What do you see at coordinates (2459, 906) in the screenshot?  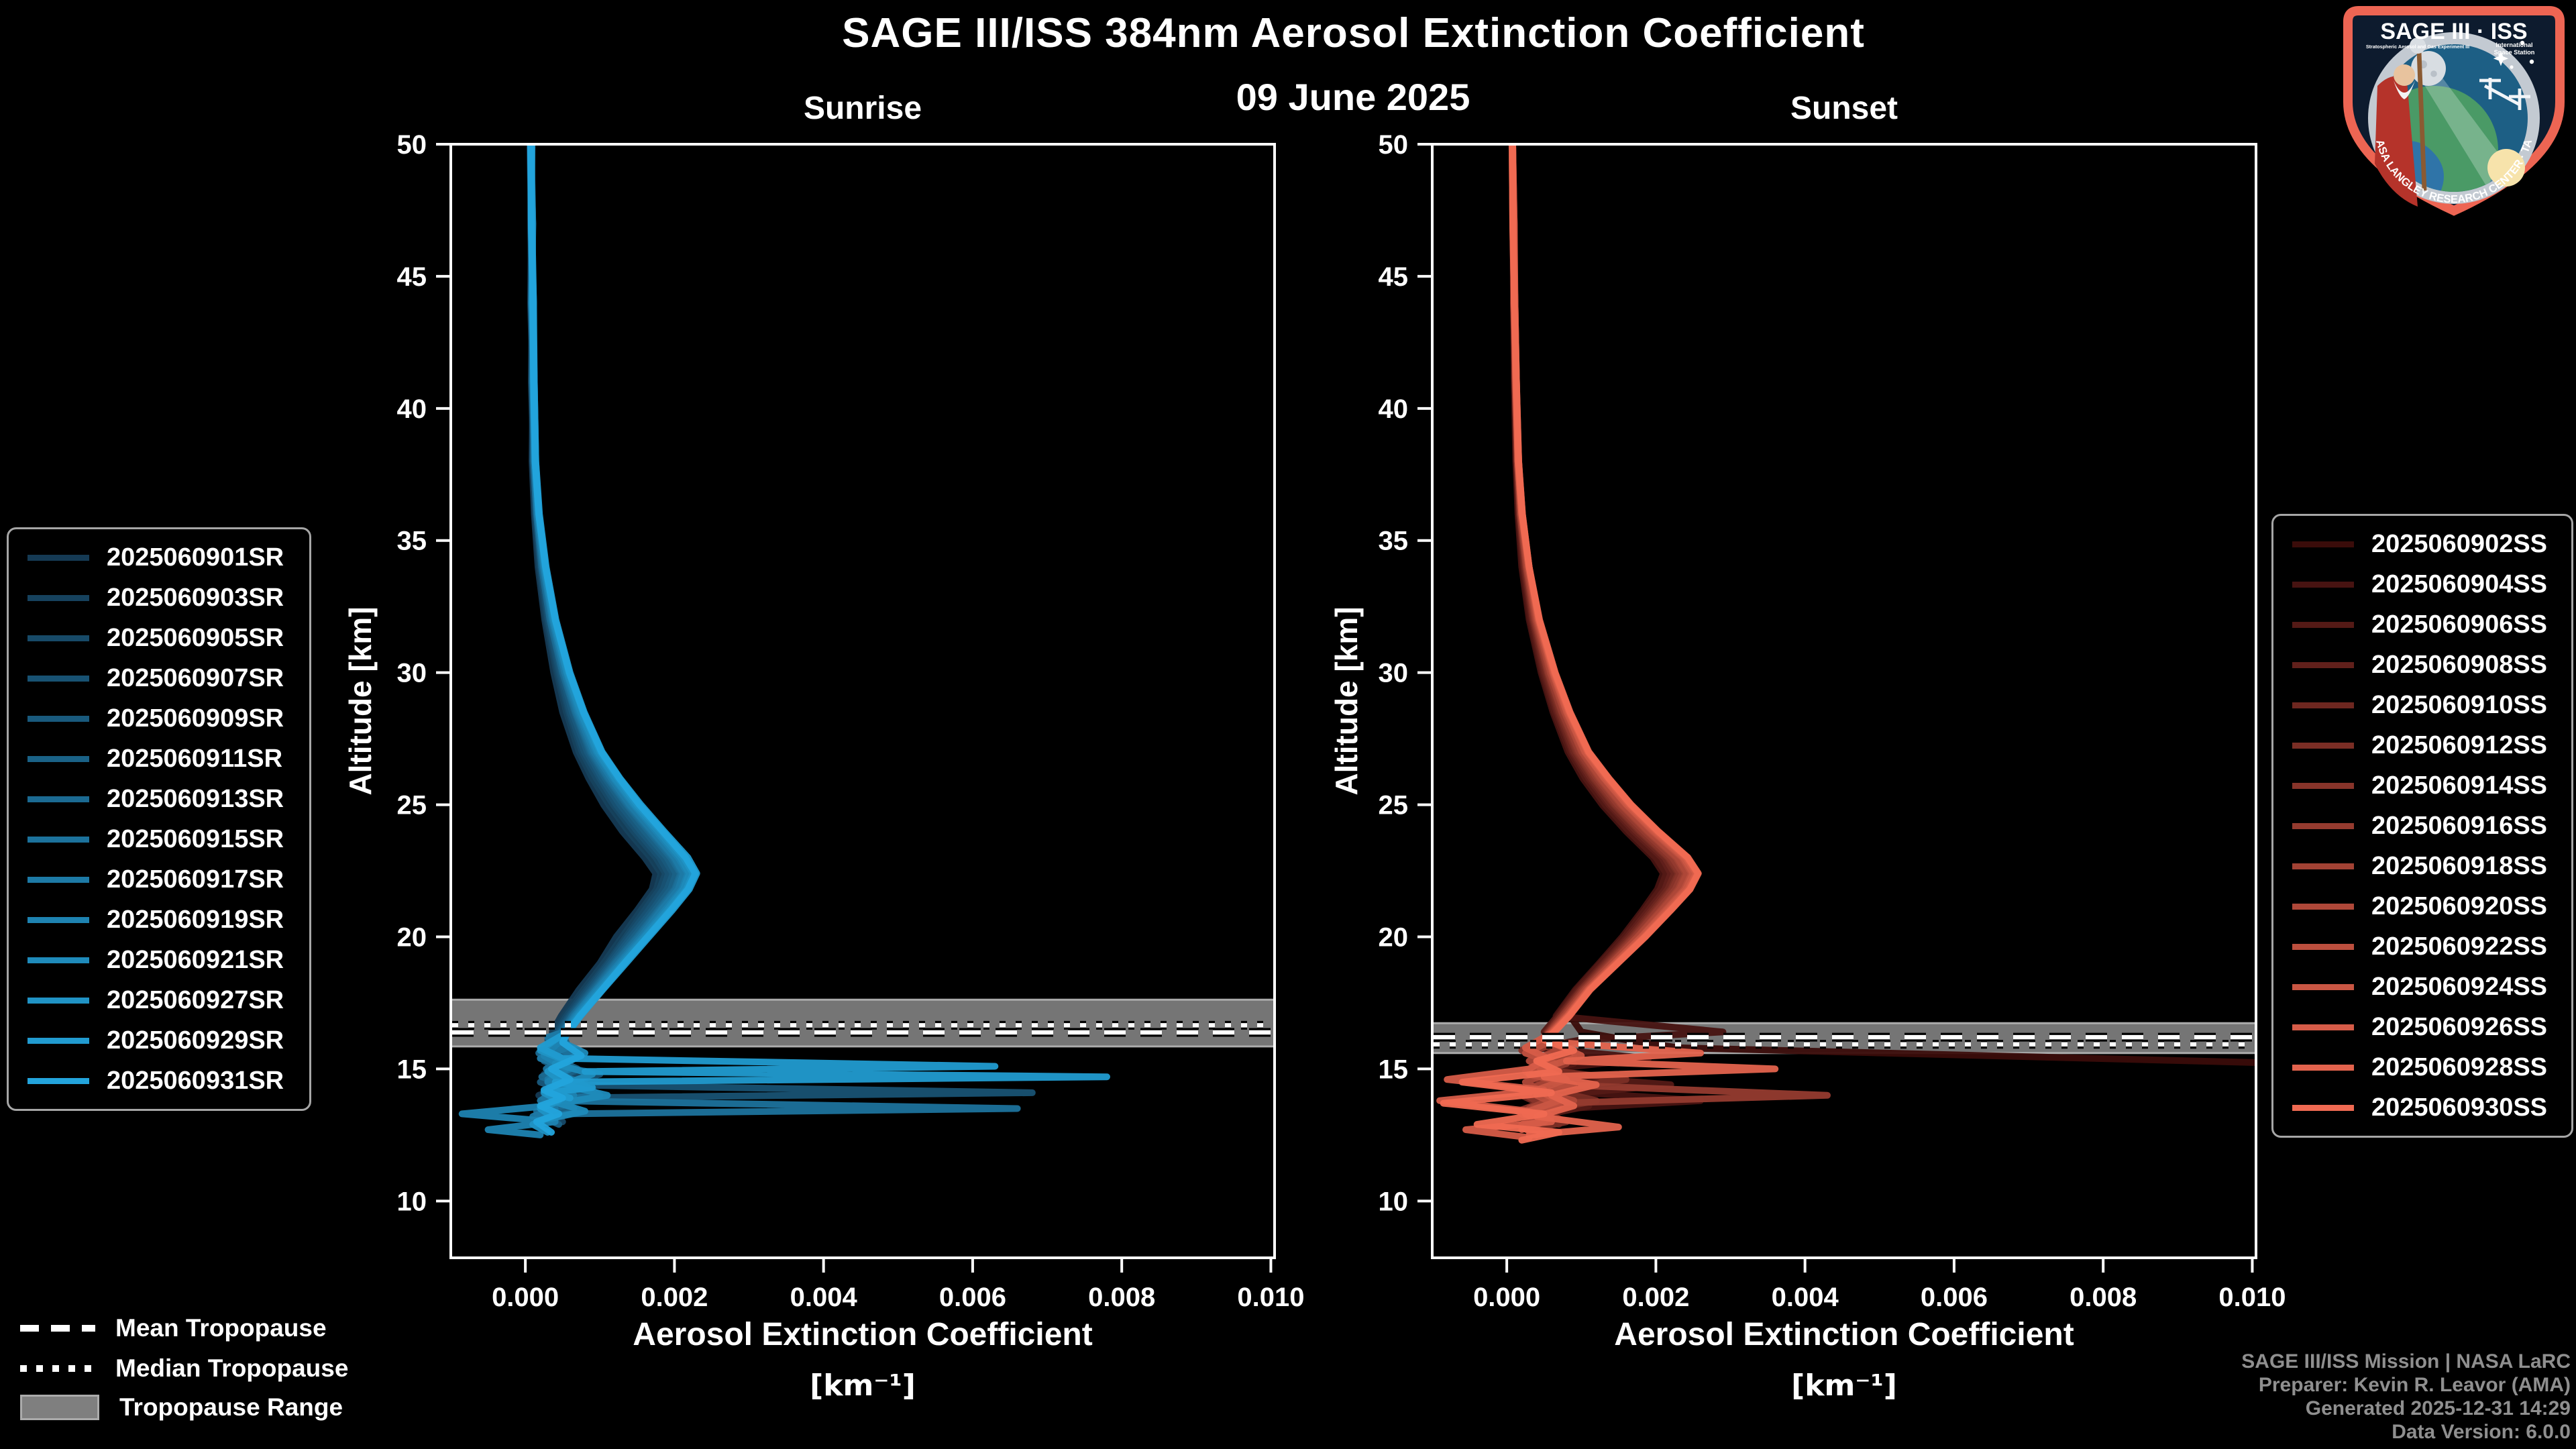 I see `legend-event-id: 2025060920SS` at bounding box center [2459, 906].